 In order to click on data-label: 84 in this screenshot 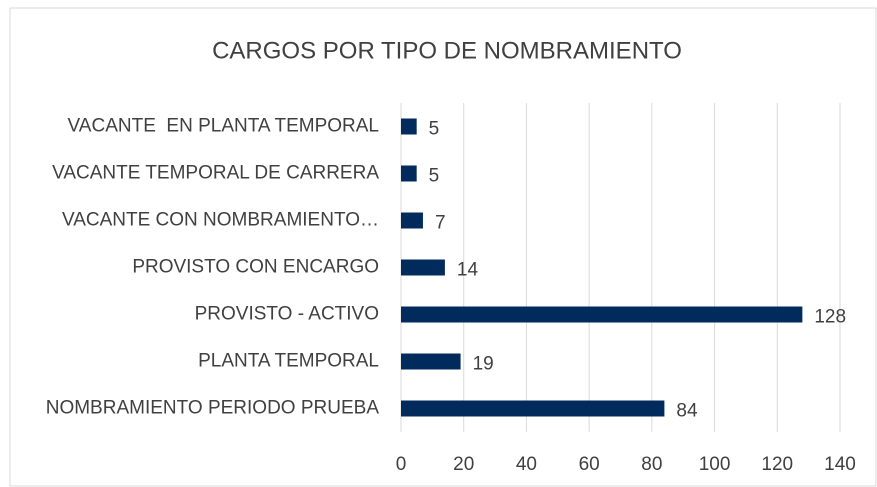, I will do `click(687, 411)`.